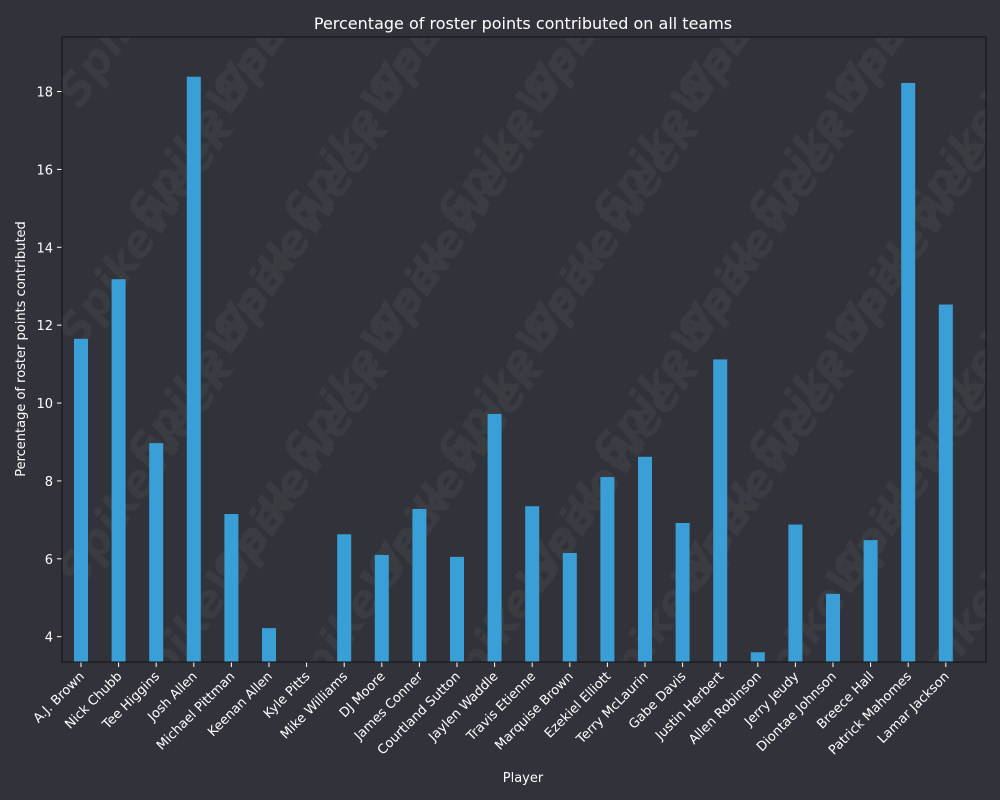  Describe the element at coordinates (193, 369) in the screenshot. I see `bar-josh-allen` at that location.